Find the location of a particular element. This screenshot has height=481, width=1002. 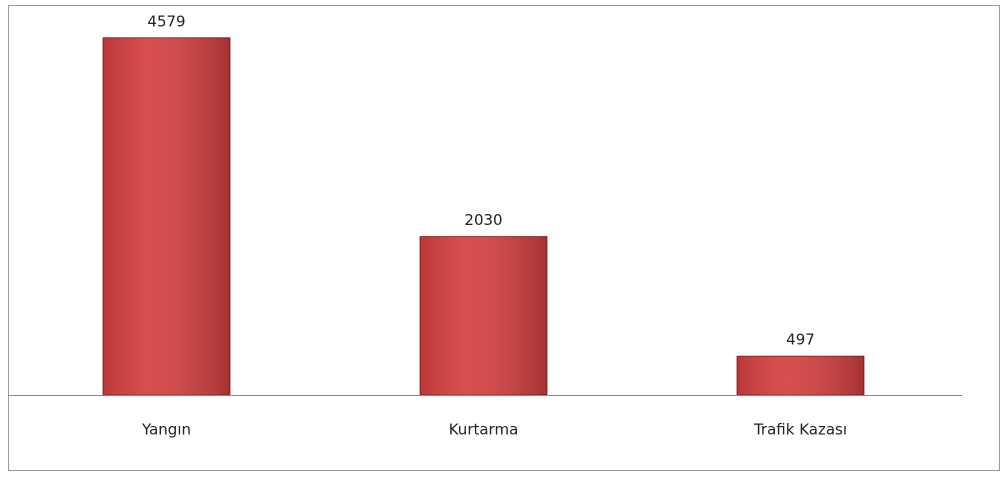

data-label: 2030 is located at coordinates (483, 220).